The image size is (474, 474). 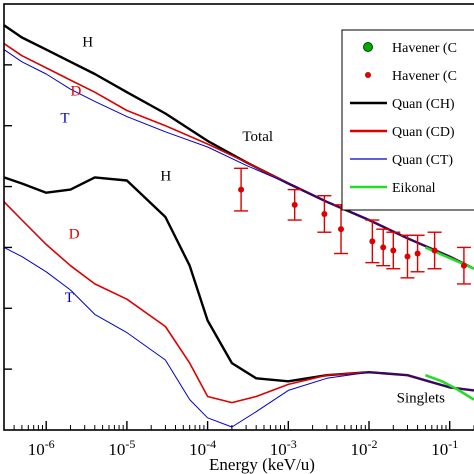 I want to click on legend-entry-2: Quan (CH), so click(x=402, y=104).